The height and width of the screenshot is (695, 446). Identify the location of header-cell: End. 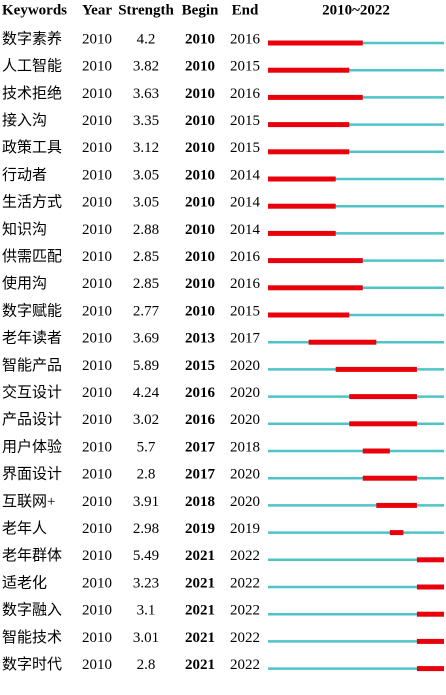
(245, 10).